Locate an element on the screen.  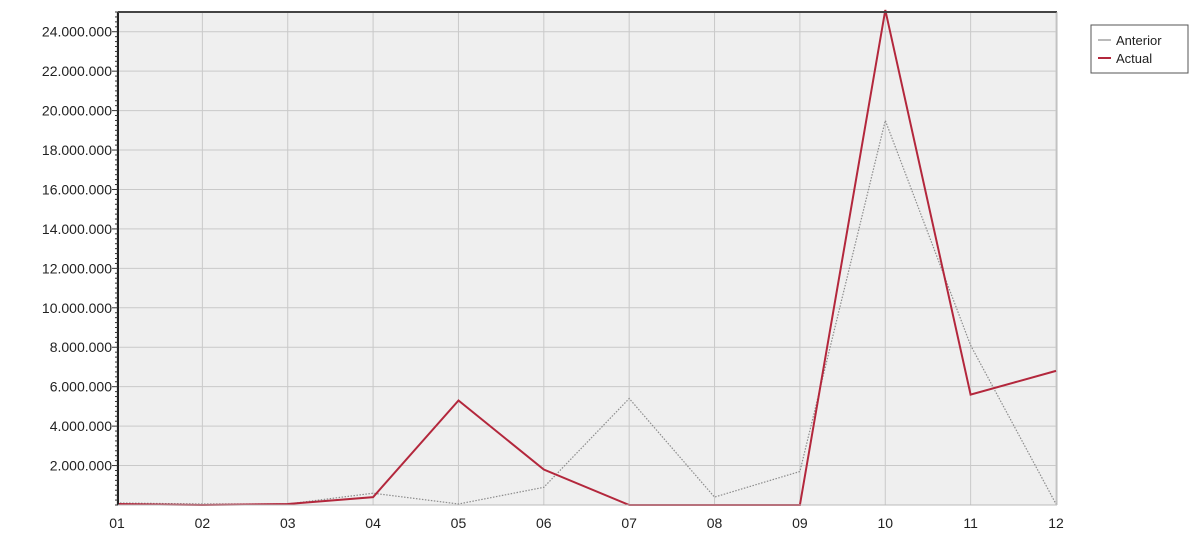
x-tick-label: 06 is located at coordinates (544, 523).